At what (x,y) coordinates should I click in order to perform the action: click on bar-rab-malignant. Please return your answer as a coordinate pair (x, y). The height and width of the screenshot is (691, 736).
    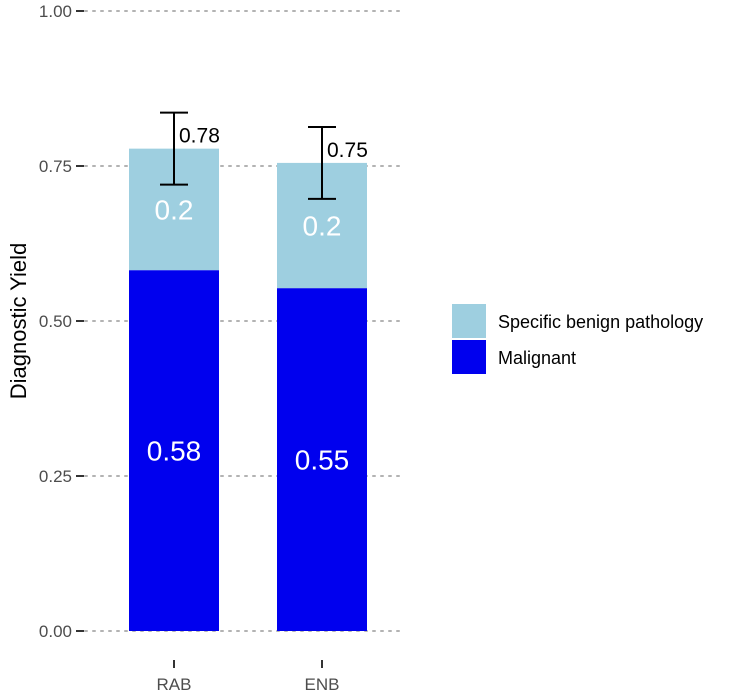
    Looking at the image, I should click on (174, 450).